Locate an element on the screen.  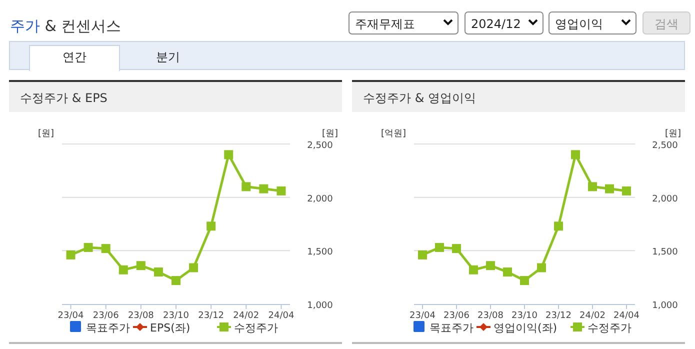
chart-title: 수정주가 & 영업이익 is located at coordinates (419, 98).